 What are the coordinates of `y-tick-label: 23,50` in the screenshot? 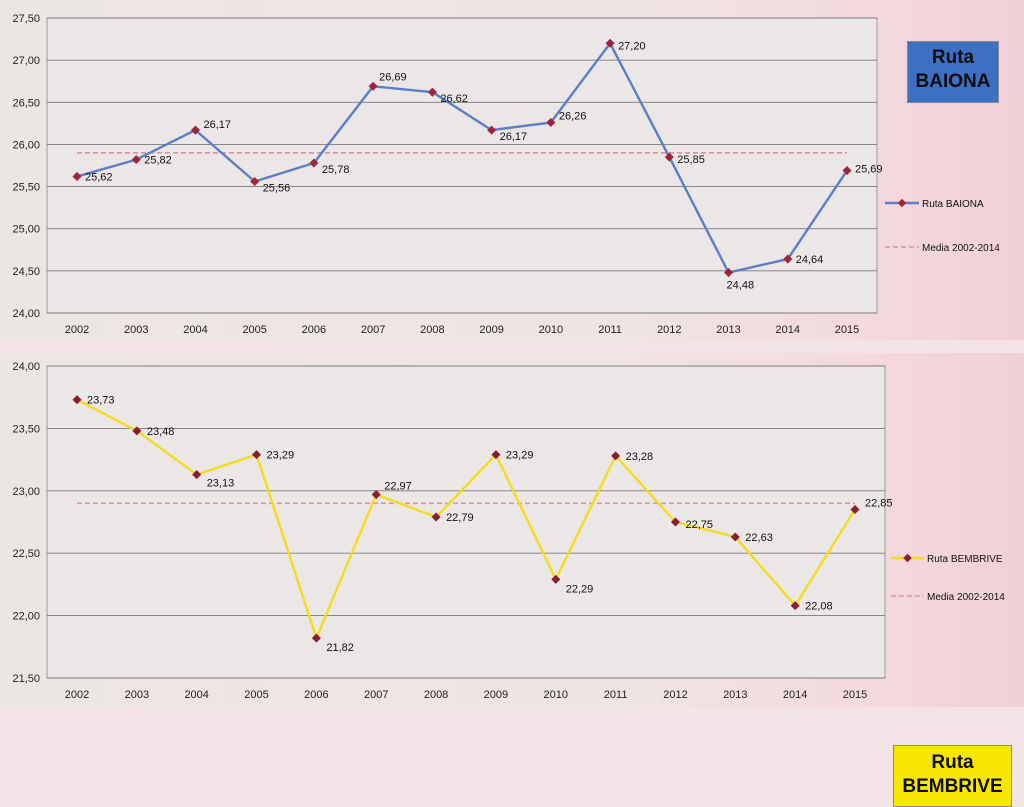 It's located at (26, 429).